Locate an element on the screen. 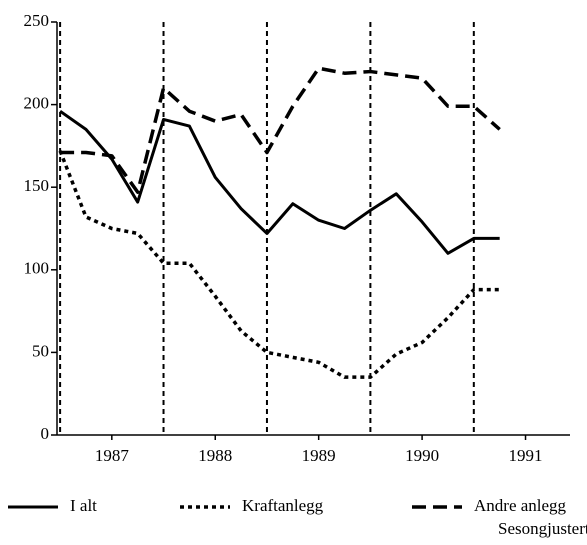 This screenshot has height=545, width=587. legend-label: I alt is located at coordinates (83, 505).